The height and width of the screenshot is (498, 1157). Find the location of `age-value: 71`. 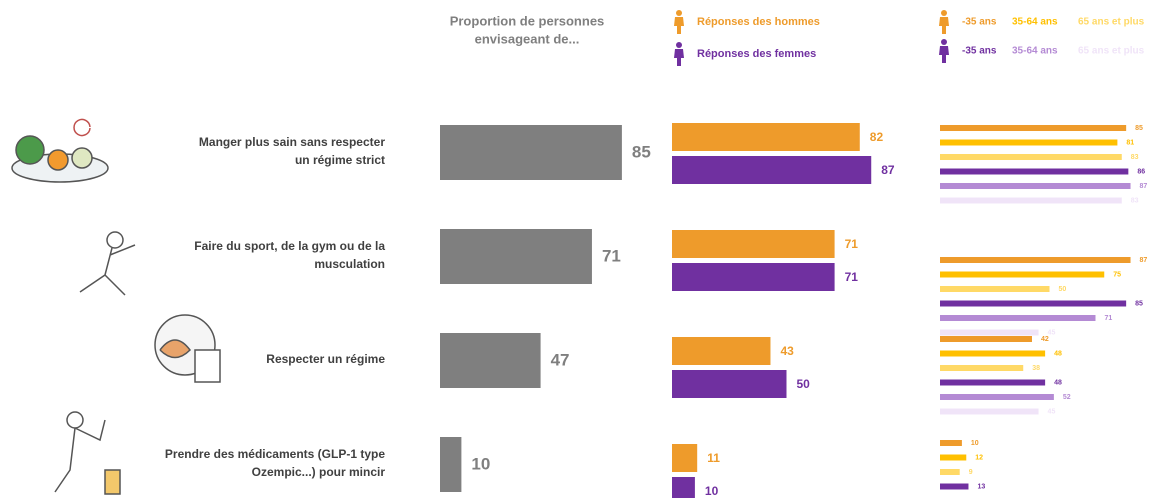

age-value: 71 is located at coordinates (1108, 318).